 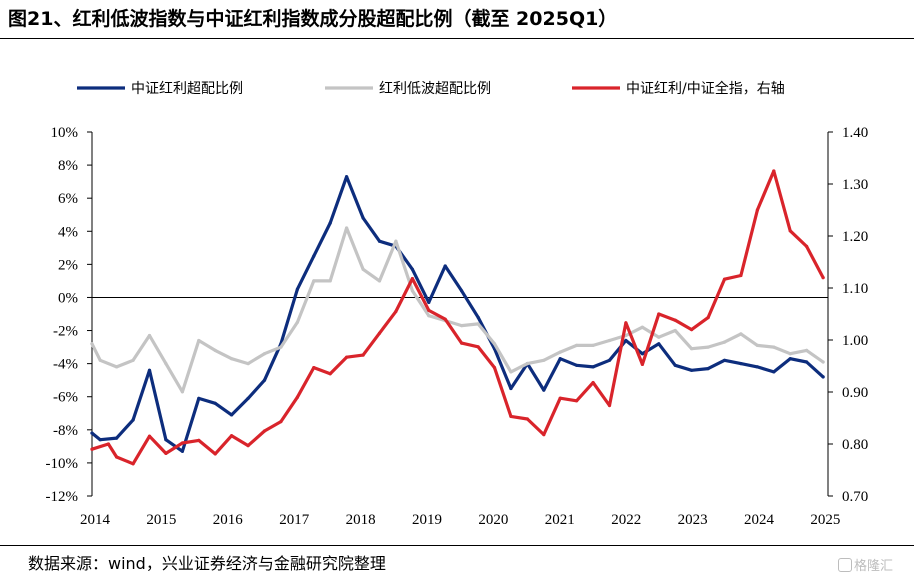 I want to click on left-tick-label: -2%, so click(x=65, y=332).